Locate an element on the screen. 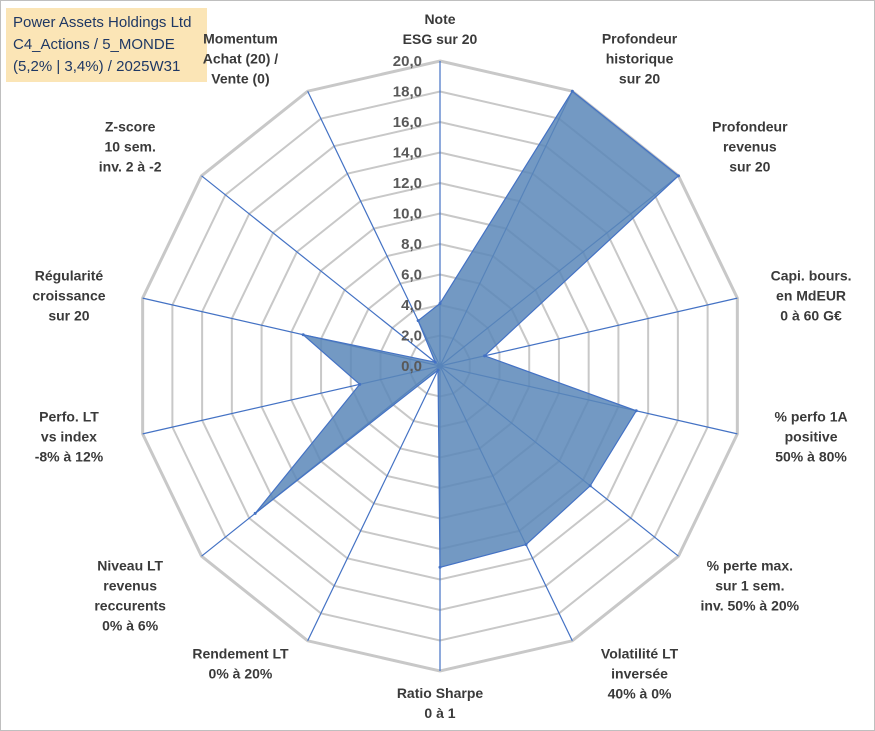 The width and height of the screenshot is (875, 731). radar-tick-labels: 0,0 2,0 4,0 6,0 8,0 10,0 12,0 14,0 16,0 18,0 20,0 is located at coordinates (407, 214).